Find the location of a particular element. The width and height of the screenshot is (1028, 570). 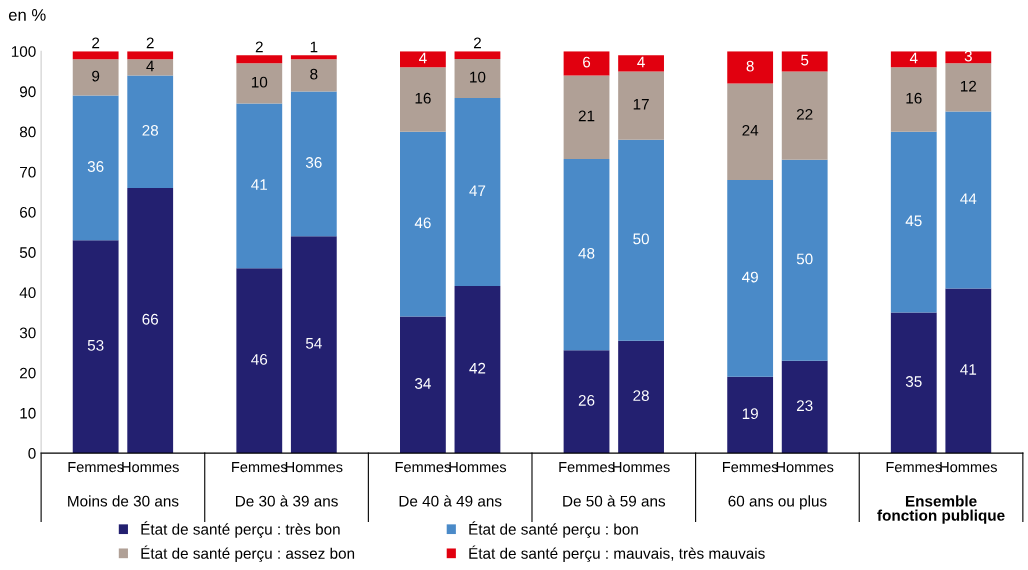

data-label: 34 is located at coordinates (422, 383).